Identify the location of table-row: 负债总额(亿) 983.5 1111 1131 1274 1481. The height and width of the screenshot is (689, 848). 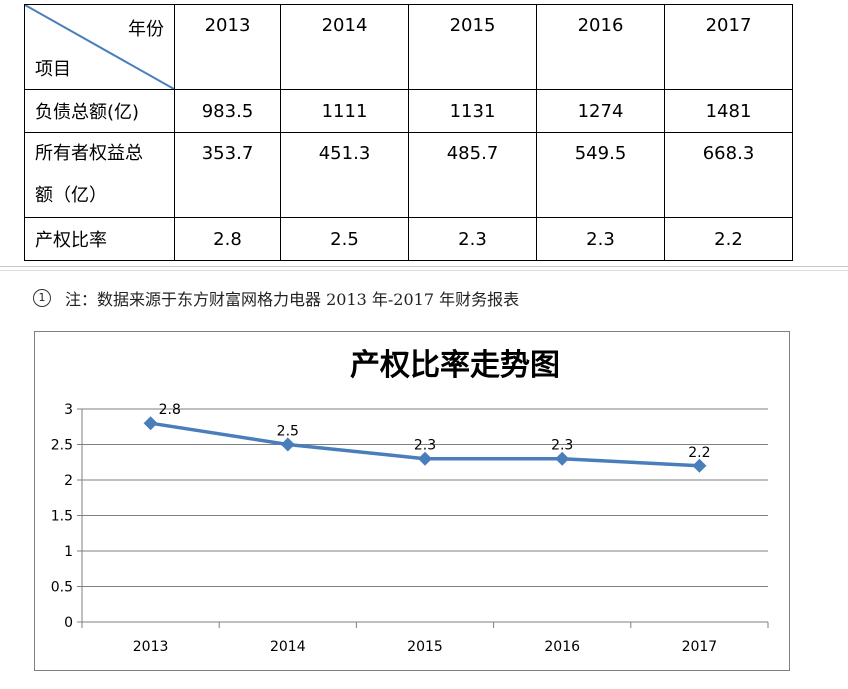
(408, 111).